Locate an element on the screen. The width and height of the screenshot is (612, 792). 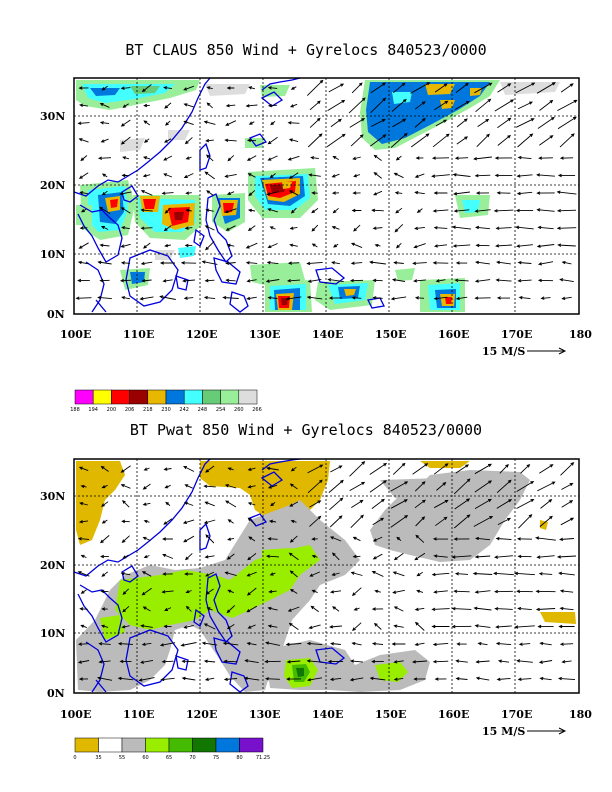
colorbar-tick-label: 194 is located at coordinates (93, 410).